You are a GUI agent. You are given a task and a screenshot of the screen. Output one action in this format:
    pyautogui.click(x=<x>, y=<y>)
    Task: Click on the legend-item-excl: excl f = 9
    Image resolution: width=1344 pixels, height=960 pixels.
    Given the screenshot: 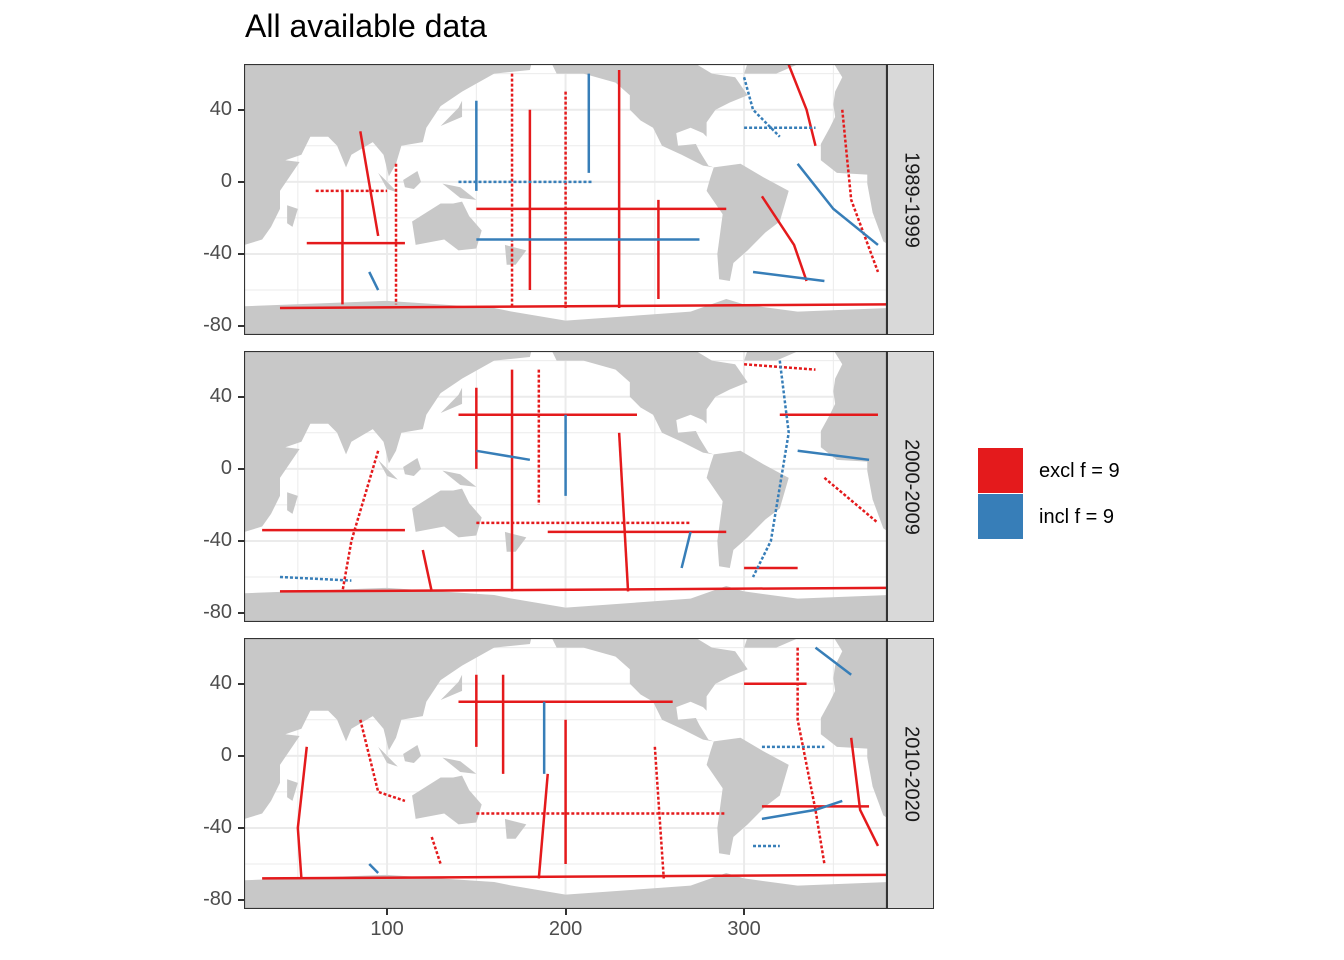 What is the action you would take?
    pyautogui.click(x=1049, y=471)
    